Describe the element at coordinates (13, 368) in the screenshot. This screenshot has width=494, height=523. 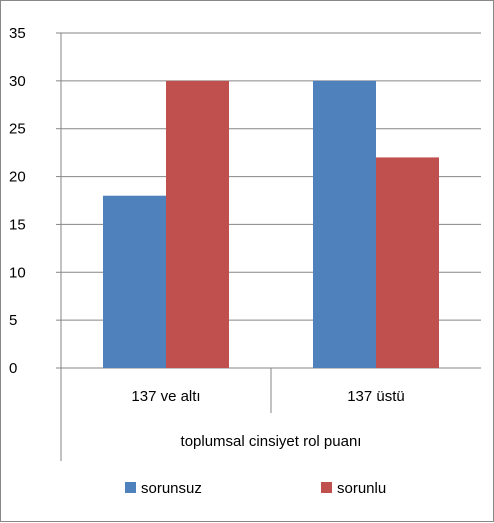
I see `y-tick-label: 0` at that location.